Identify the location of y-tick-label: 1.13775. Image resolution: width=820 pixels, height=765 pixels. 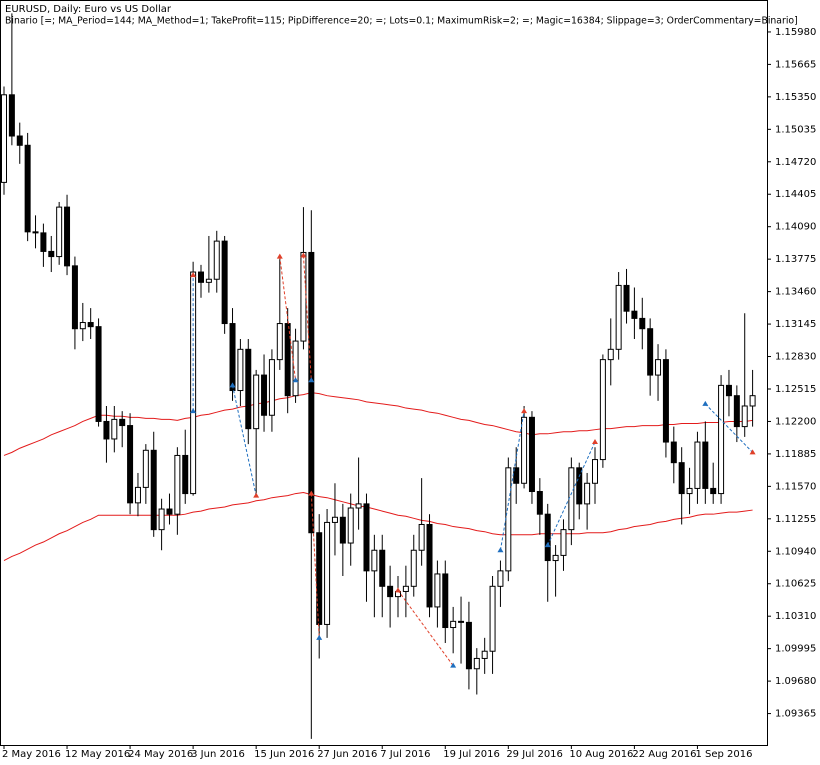
(795, 259).